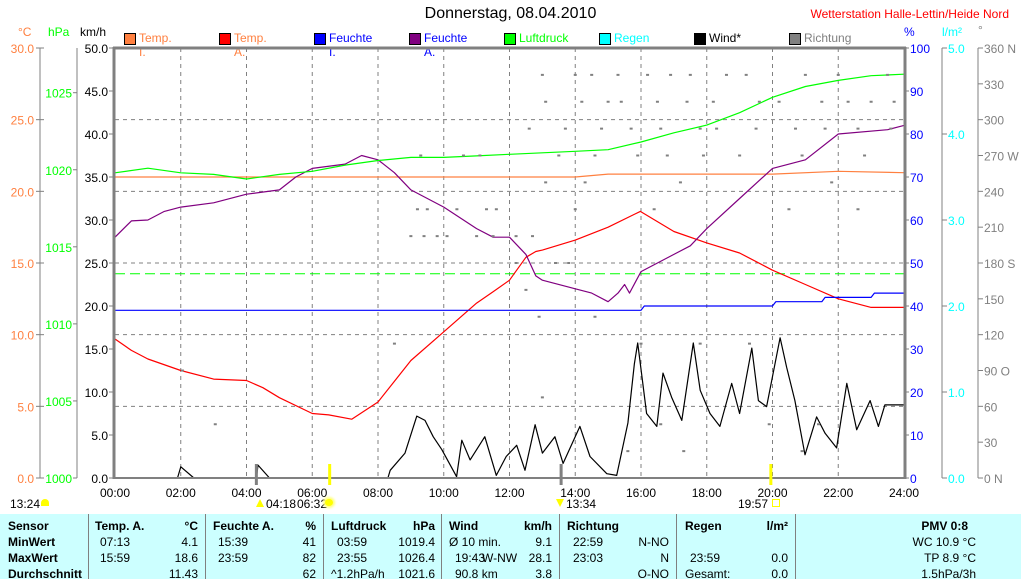  What do you see at coordinates (543, 574) in the screenshot?
I see `table-cell: 3.8` at bounding box center [543, 574].